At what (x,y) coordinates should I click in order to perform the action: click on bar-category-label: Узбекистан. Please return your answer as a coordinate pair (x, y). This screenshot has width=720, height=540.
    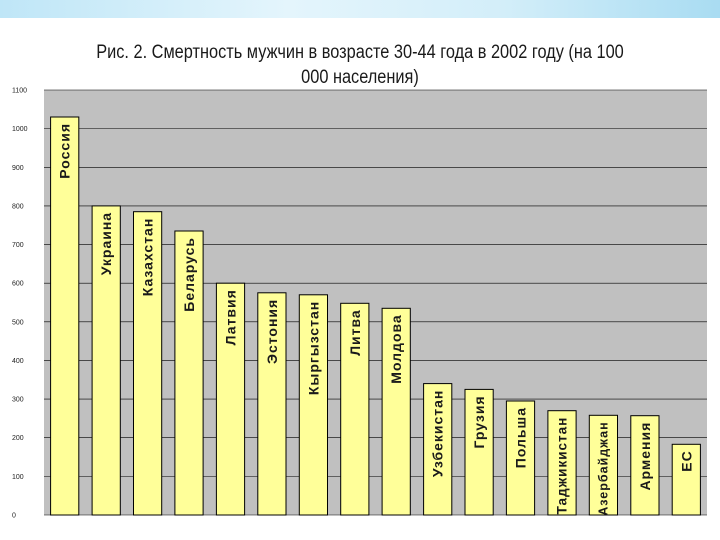
    Looking at the image, I should click on (438, 434).